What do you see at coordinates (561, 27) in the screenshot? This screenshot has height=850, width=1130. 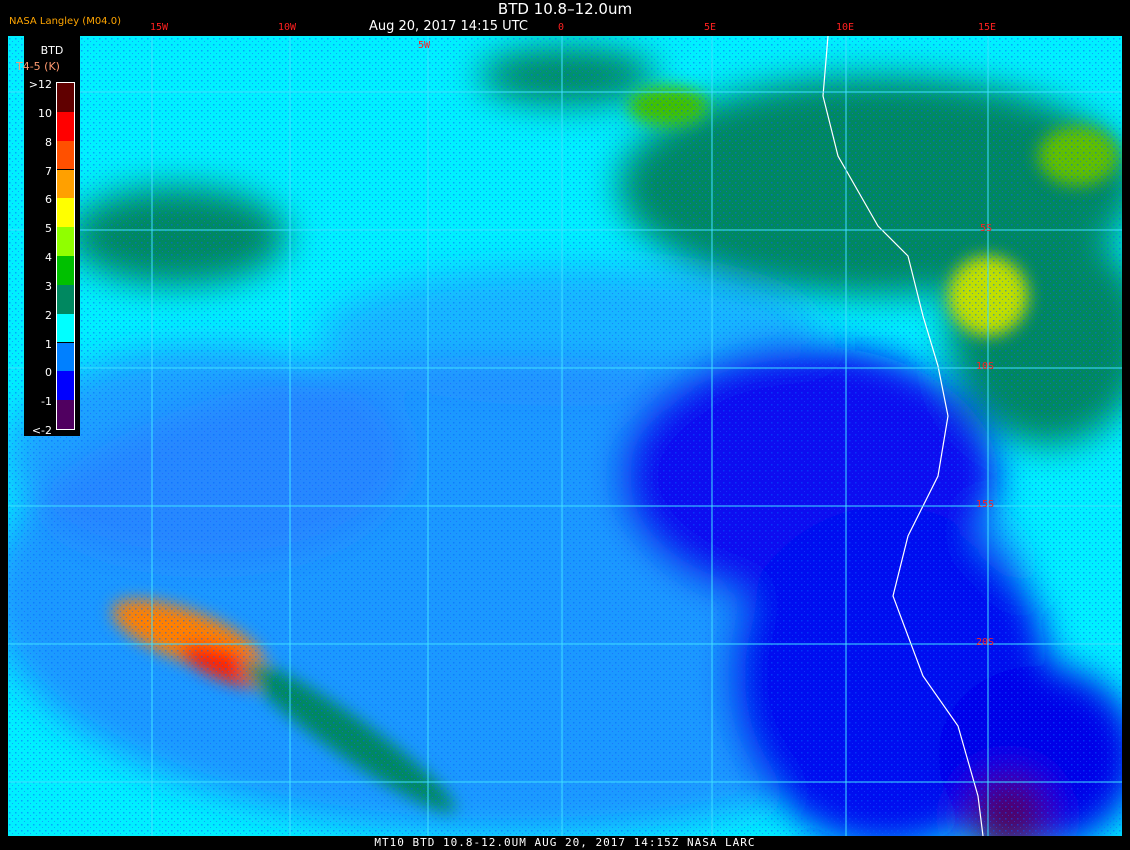 I see `lon-label: 0` at bounding box center [561, 27].